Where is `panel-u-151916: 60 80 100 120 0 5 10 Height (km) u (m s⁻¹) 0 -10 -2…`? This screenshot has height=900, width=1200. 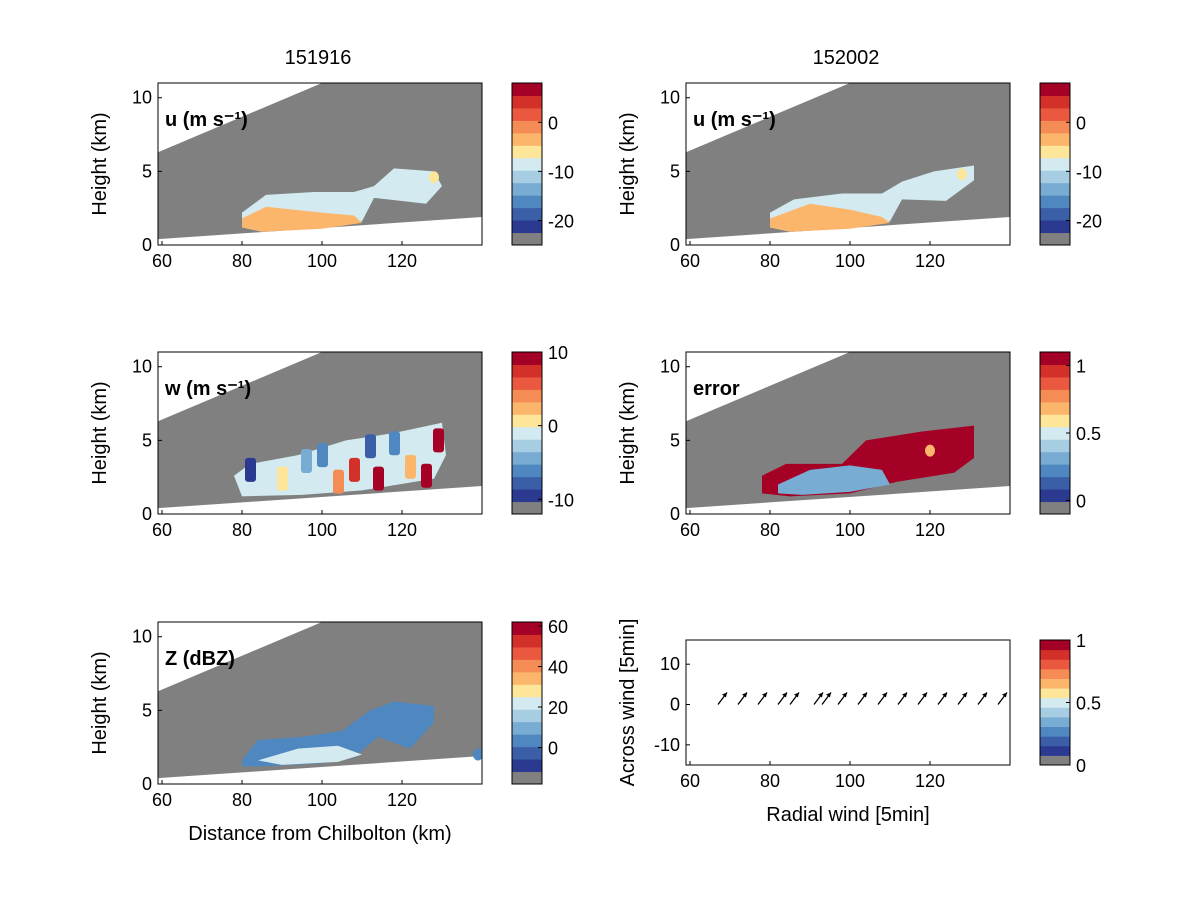
panel-u-151916: 60 80 100 120 0 5 10 Height (km) u (m s⁻¹) 0 -10 -2… is located at coordinates (331, 176).